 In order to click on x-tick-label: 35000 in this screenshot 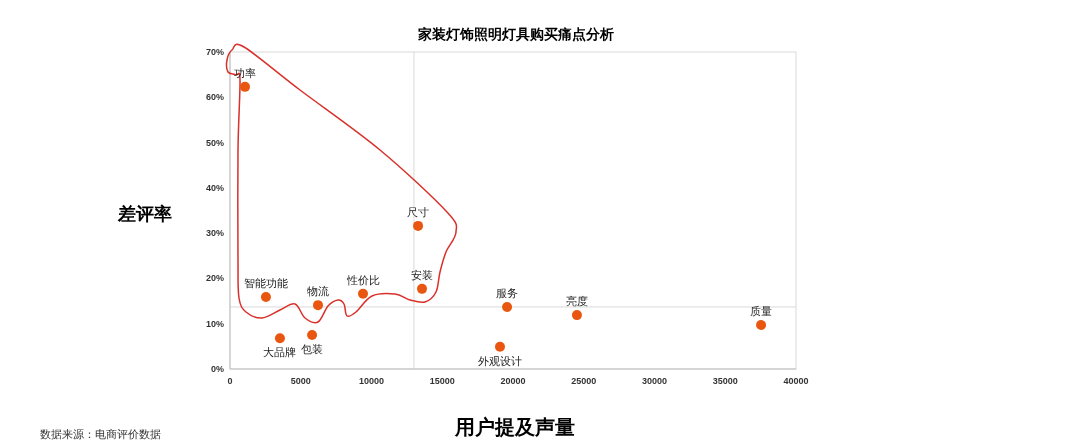, I will do `click(725, 381)`.